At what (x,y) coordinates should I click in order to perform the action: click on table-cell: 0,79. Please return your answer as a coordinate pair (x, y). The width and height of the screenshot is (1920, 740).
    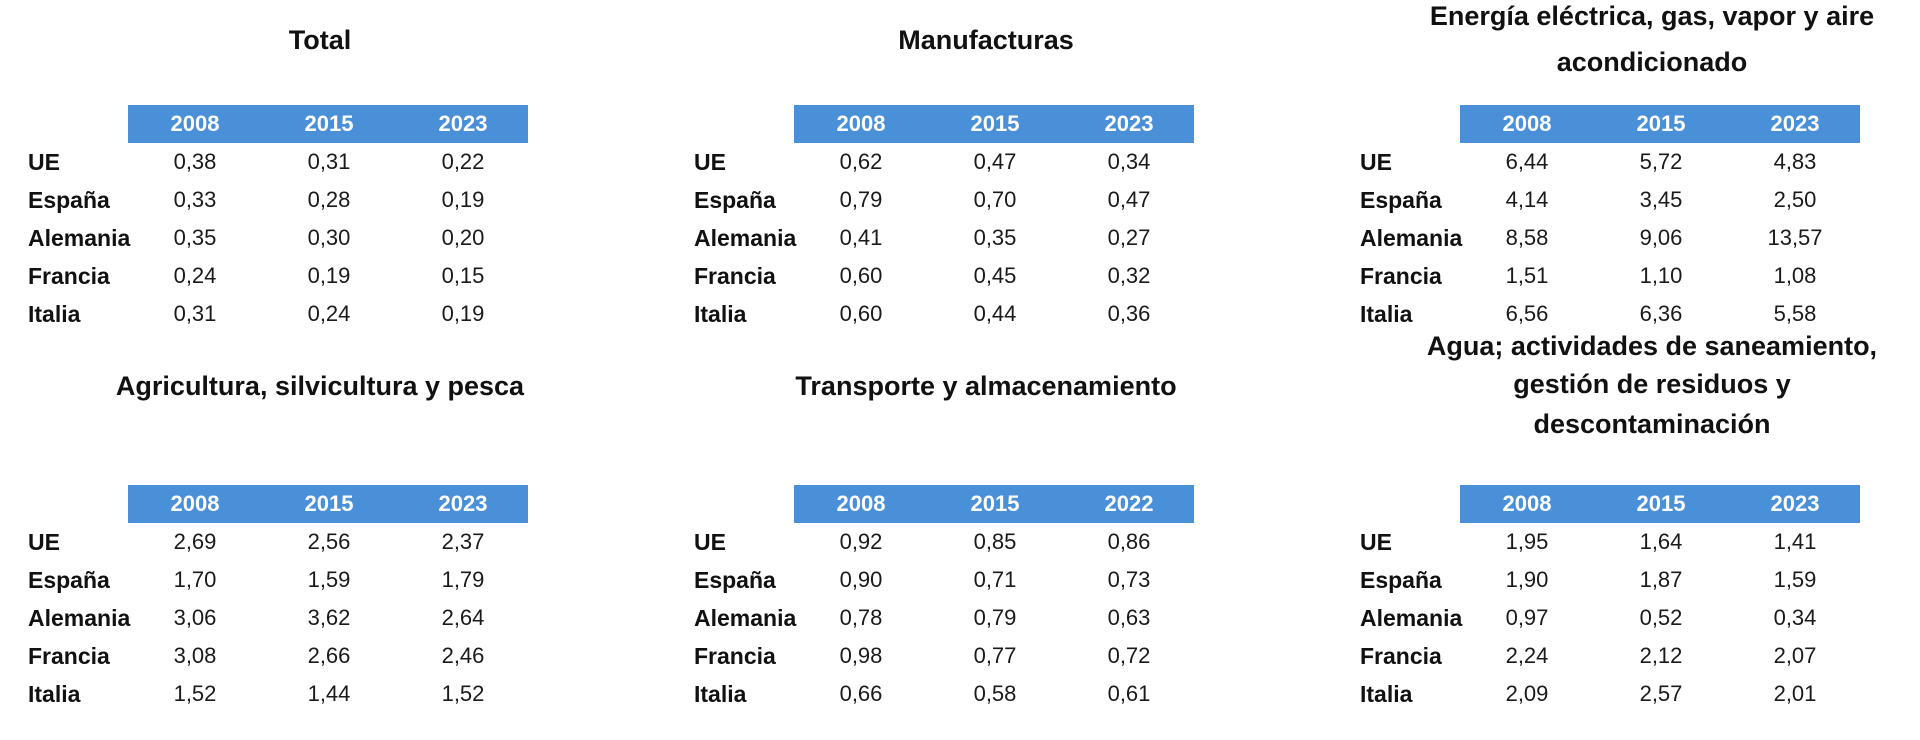
    Looking at the image, I should click on (995, 617).